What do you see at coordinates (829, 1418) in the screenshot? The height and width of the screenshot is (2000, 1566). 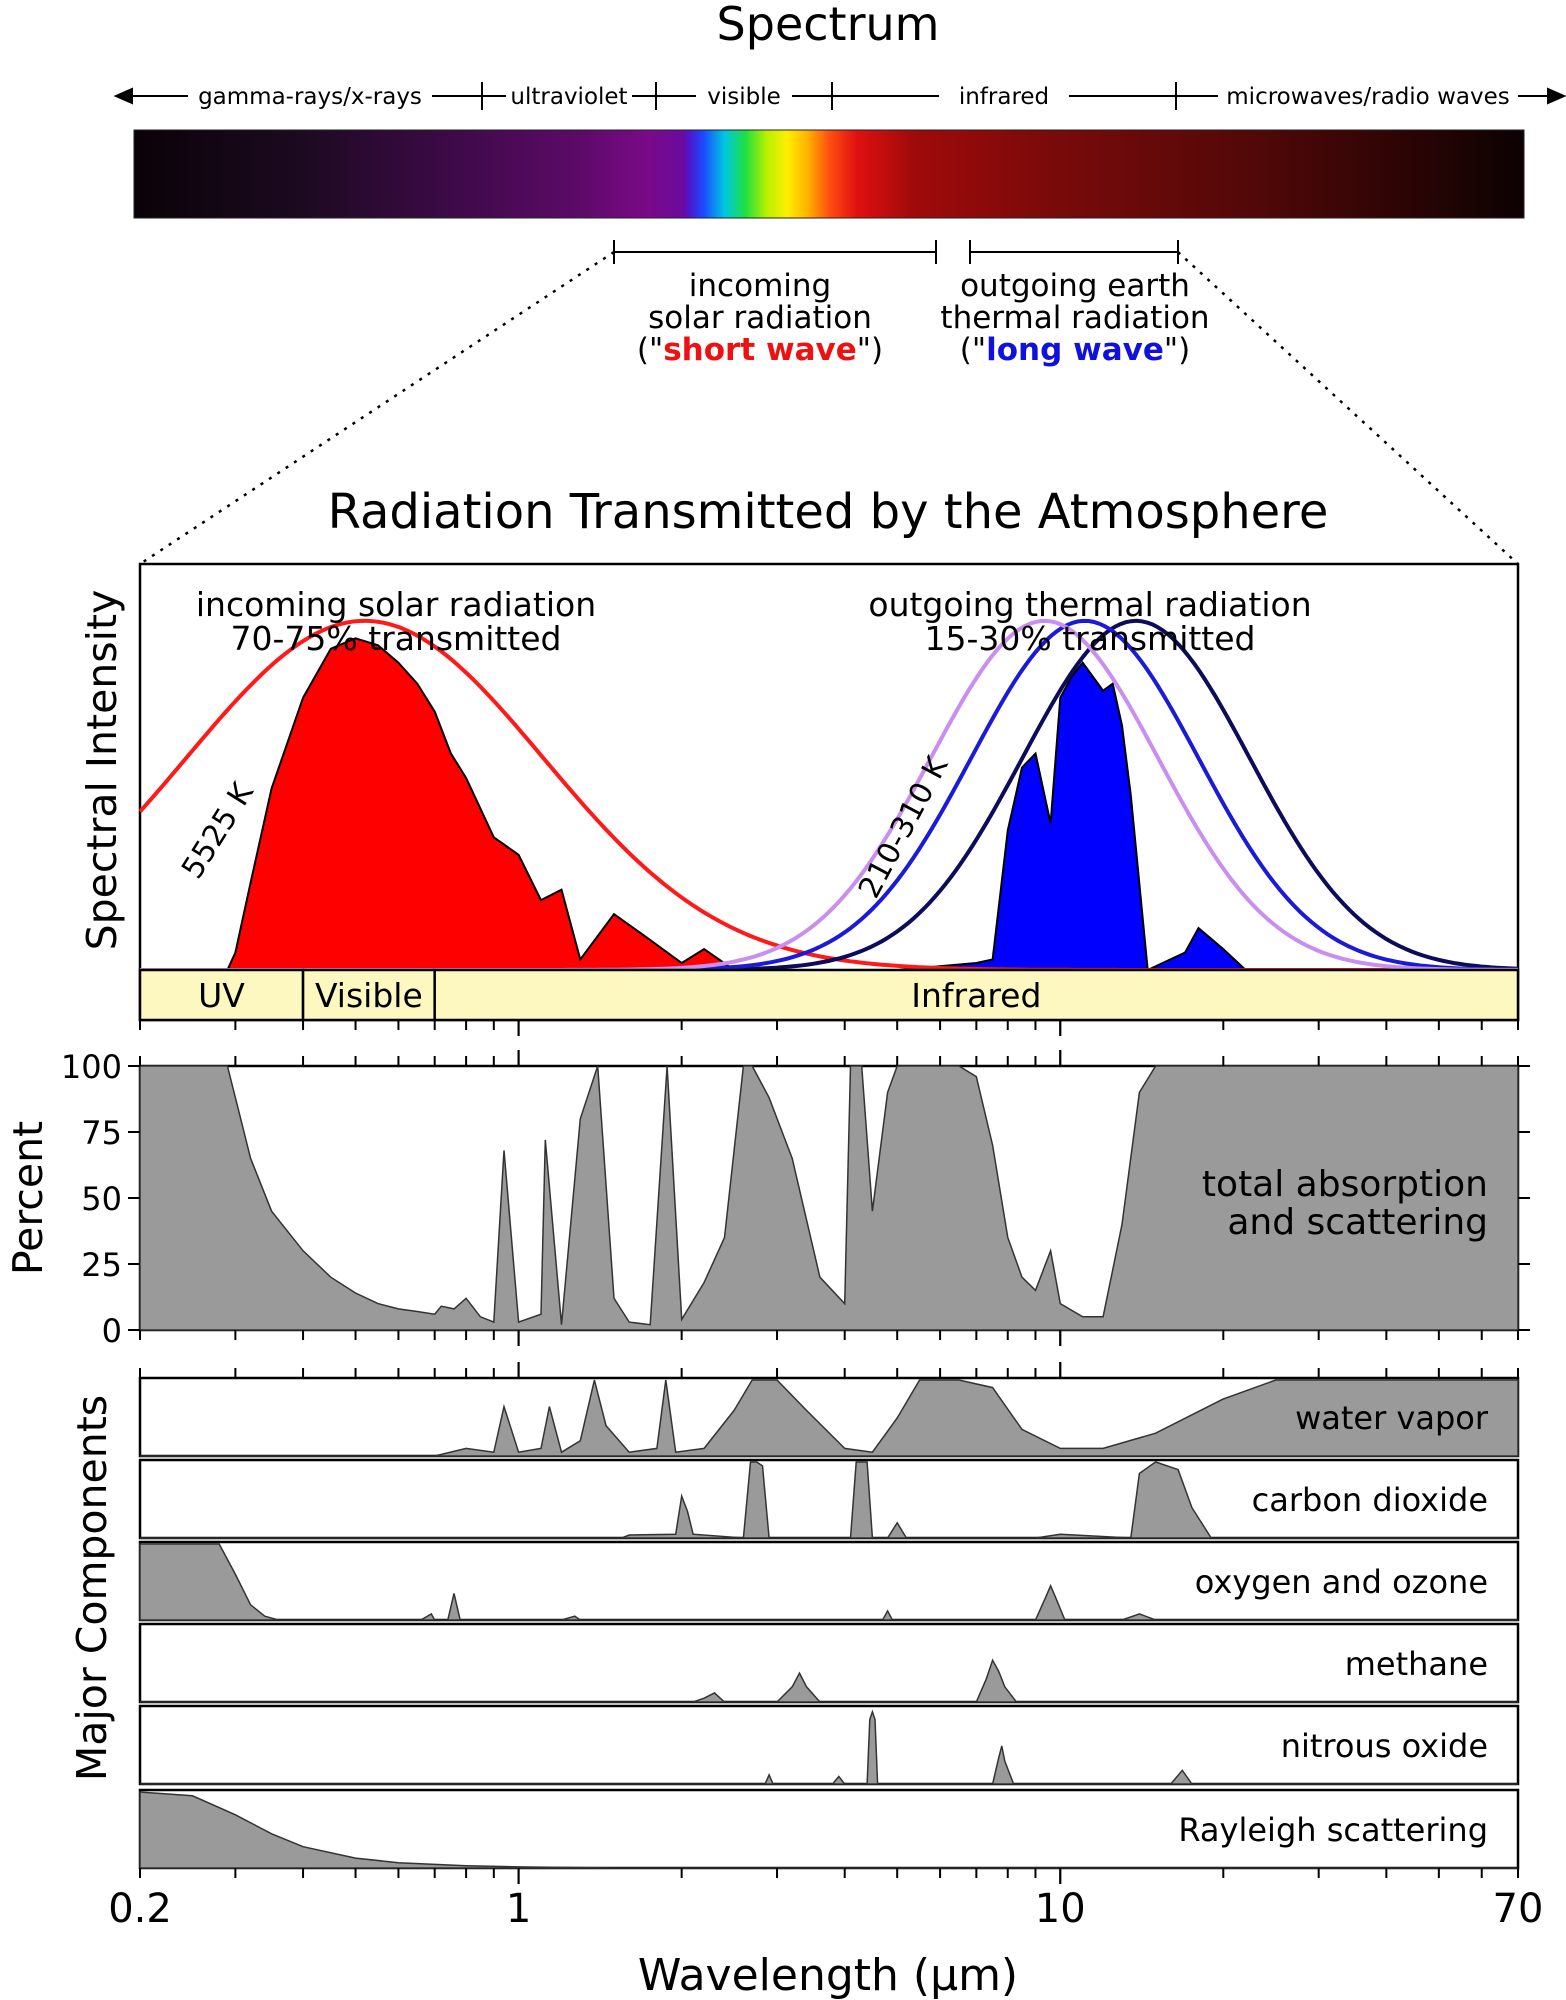 I see `component-area-water-vapor` at bounding box center [829, 1418].